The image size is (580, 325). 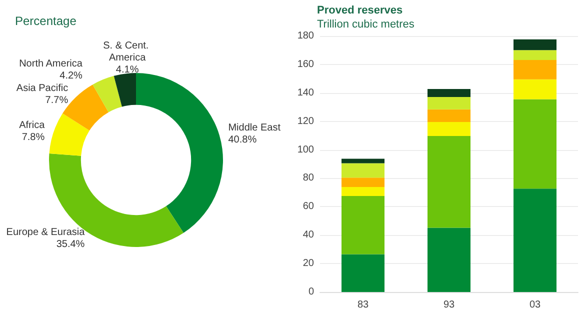 I want to click on y-tick-label: 0, so click(x=311, y=292).